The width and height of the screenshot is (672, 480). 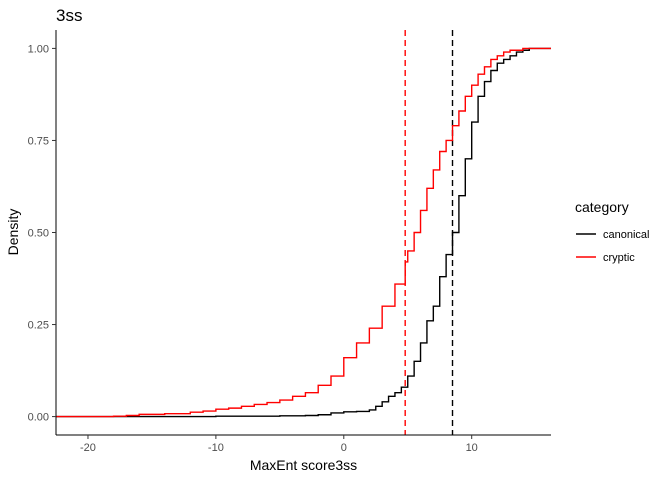 I want to click on x-tick-label: -10, so click(x=216, y=448).